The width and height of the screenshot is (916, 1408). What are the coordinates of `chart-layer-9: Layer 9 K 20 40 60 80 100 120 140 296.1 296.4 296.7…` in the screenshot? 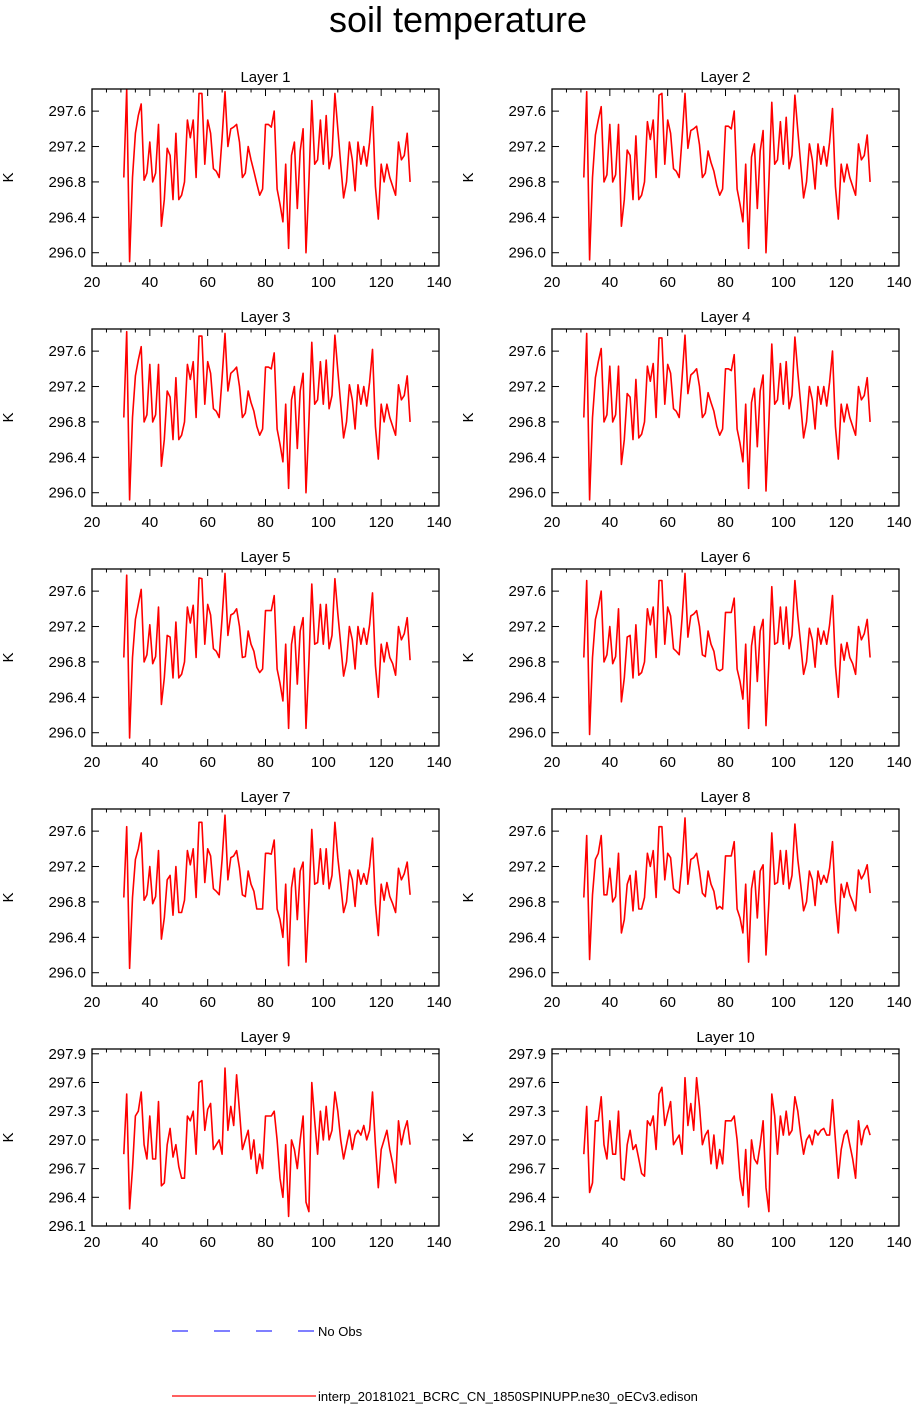 It's located at (226, 1140).